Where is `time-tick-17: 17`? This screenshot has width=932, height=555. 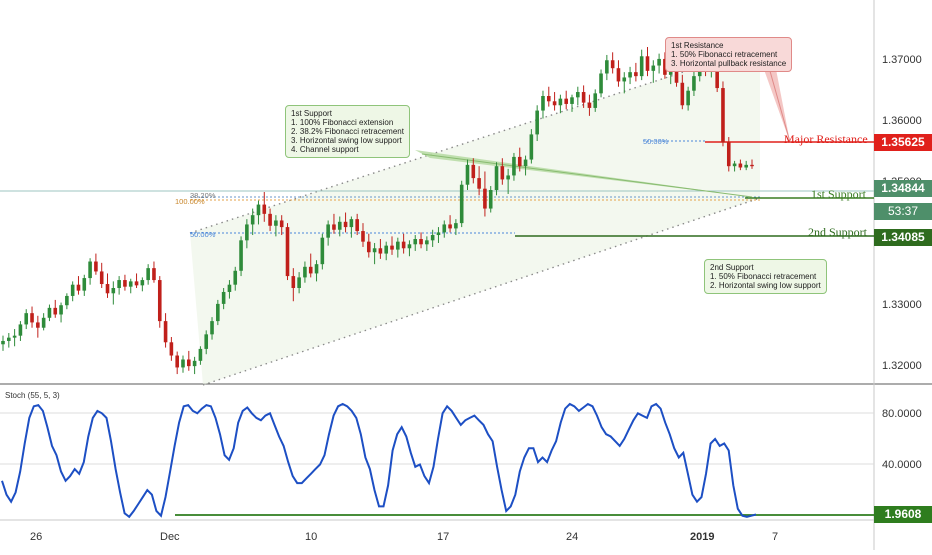
time-tick-17: 17 is located at coordinates (443, 537).